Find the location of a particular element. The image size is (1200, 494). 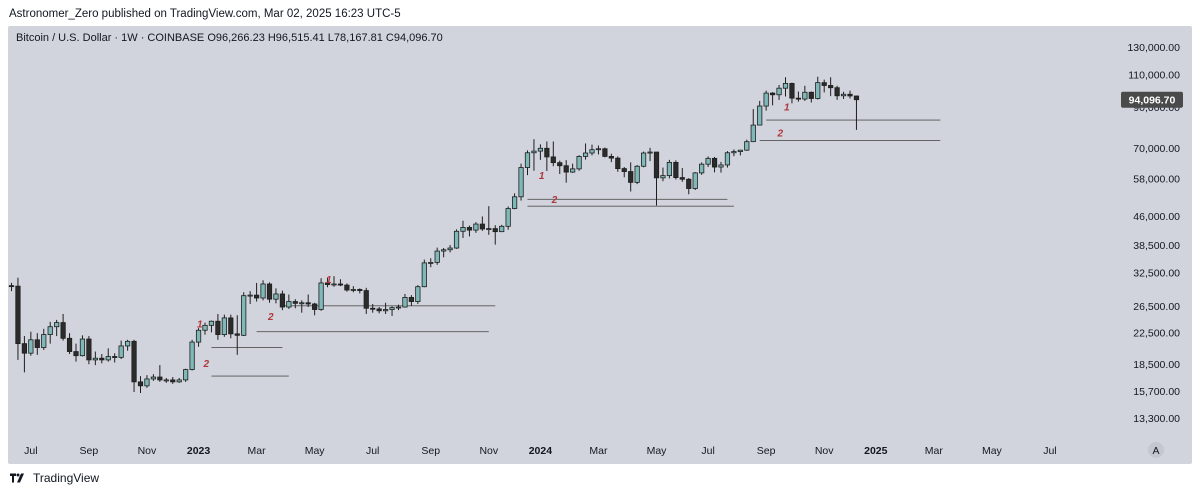

auto-scale-button is located at coordinates (1156, 450).